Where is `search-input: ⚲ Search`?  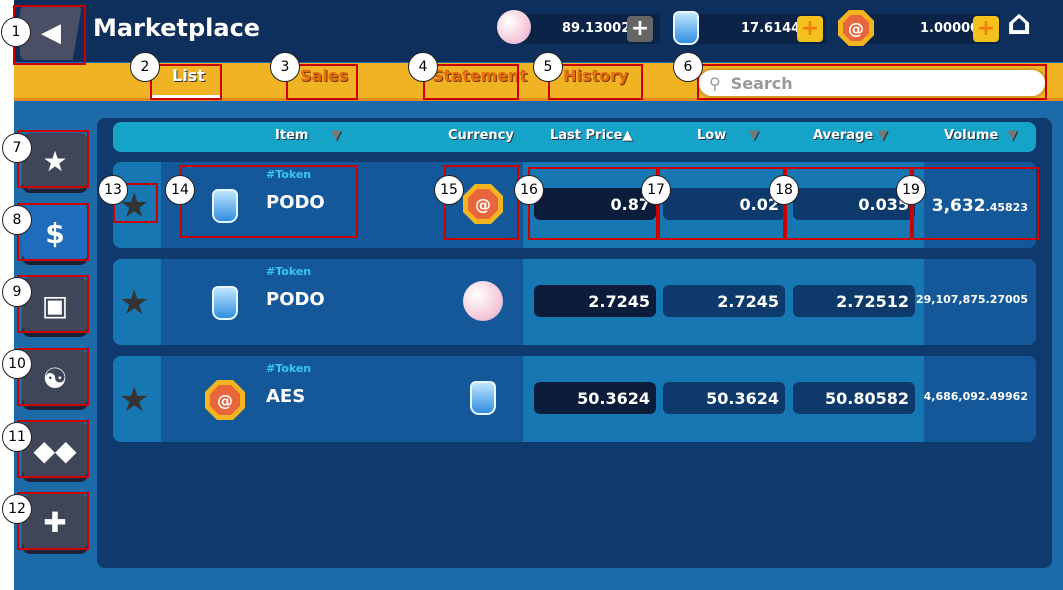
search-input: ⚲ Search is located at coordinates (872, 83).